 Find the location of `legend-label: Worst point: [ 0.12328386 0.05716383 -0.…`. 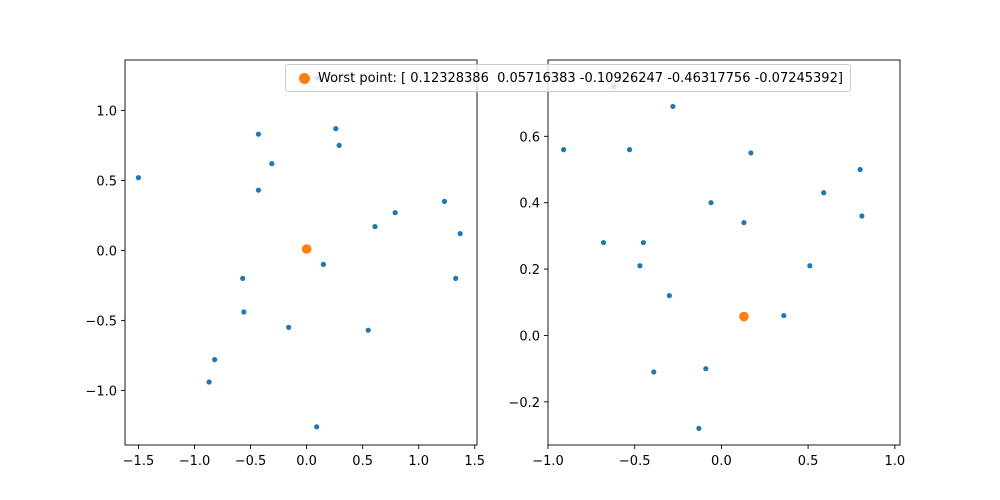

legend-label: Worst point: [ 0.12328386 0.05716383 -0.… is located at coordinates (580, 78).